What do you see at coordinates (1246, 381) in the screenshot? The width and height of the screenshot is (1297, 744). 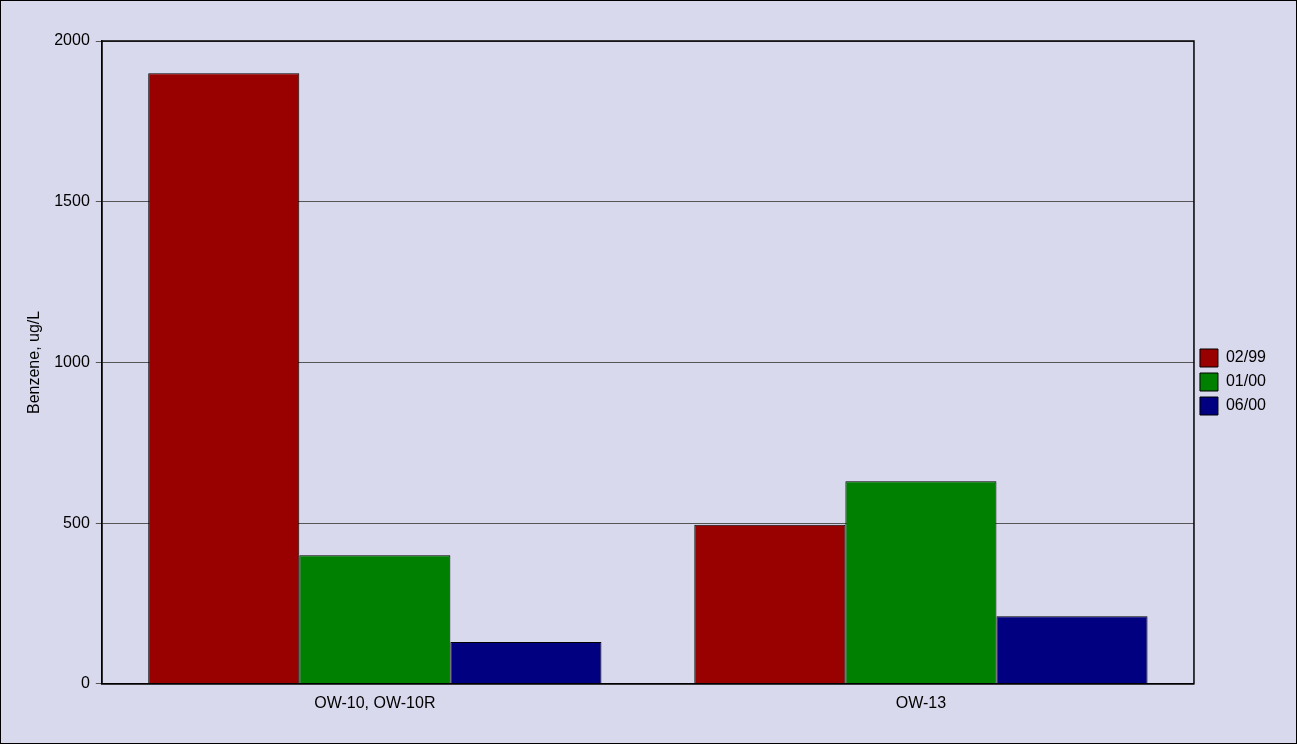 I see `legend-label: 01/00` at bounding box center [1246, 381].